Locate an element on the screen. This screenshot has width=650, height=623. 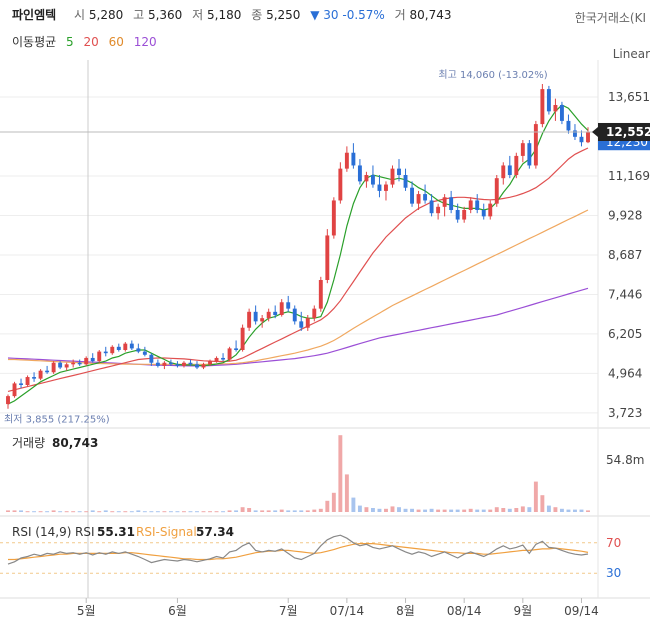
price-axis-label: 3,723 is located at coordinates (625, 413).